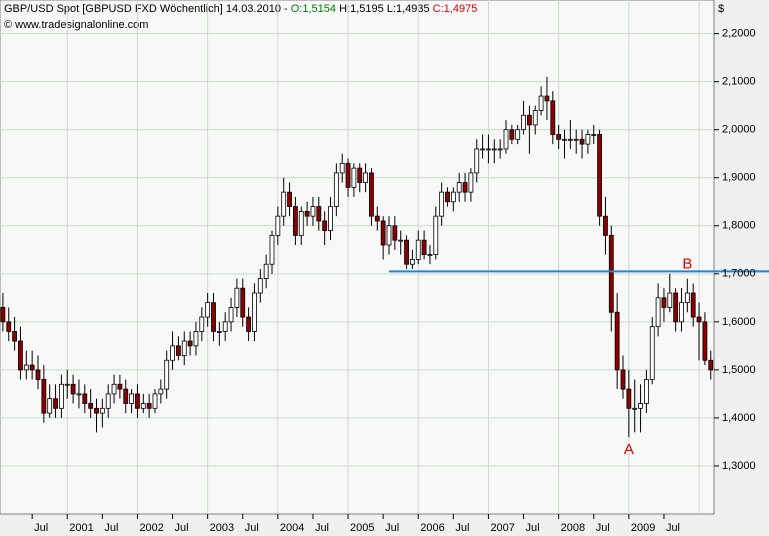  Describe the element at coordinates (362, 528) in the screenshot. I see `x-tick-label: 2005` at that location.